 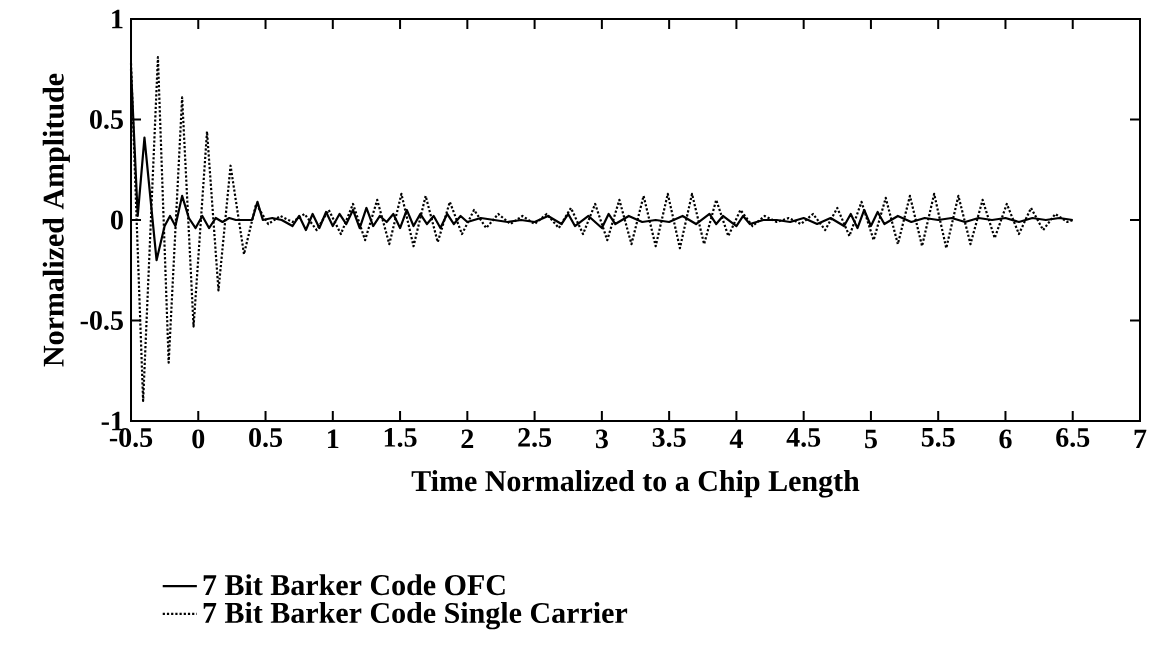 I want to click on x-tick-label: 5, so click(x=871, y=439).